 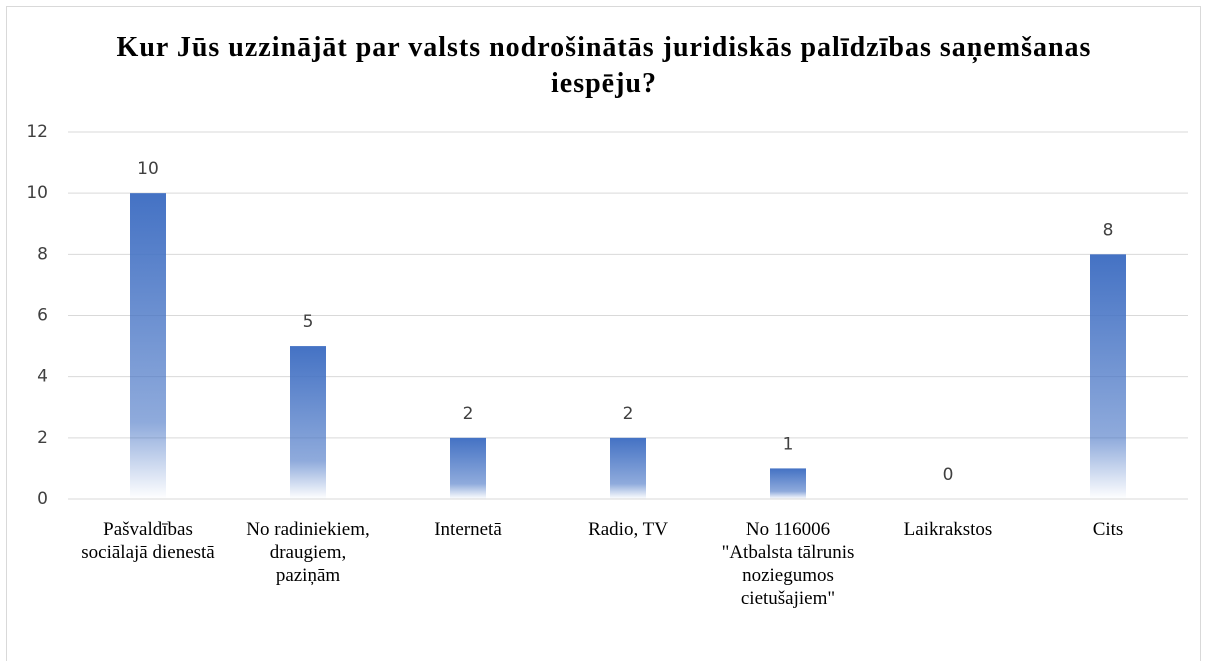 What do you see at coordinates (42, 254) in the screenshot?
I see `y-tick-label: 8` at bounding box center [42, 254].